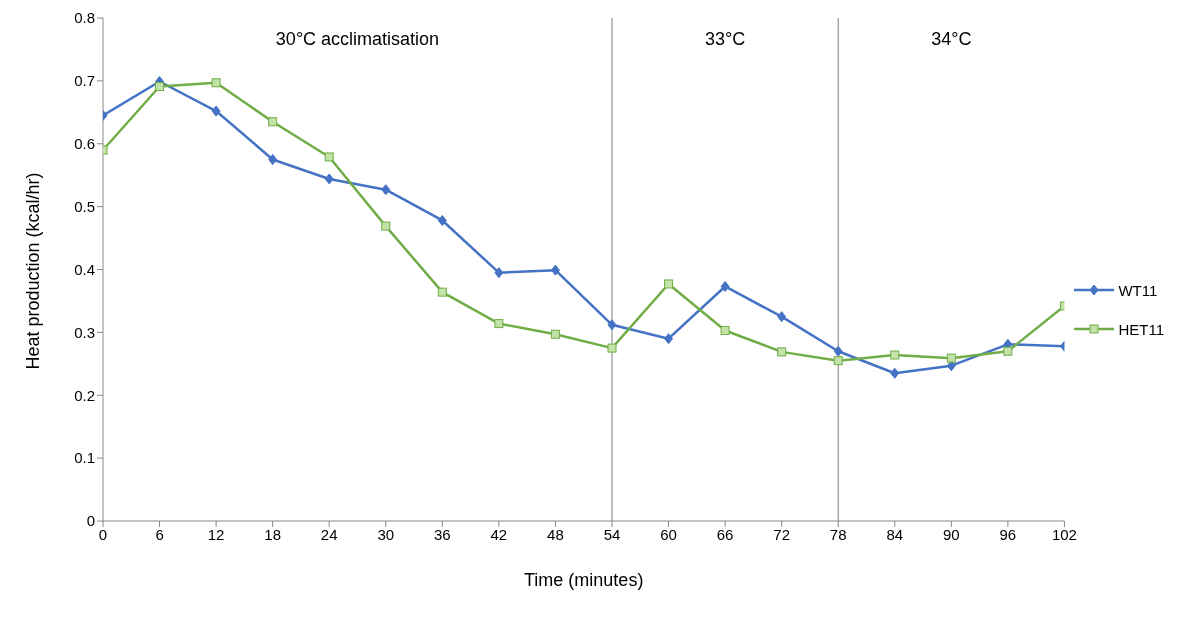  Describe the element at coordinates (84, 332) in the screenshot. I see `y-tick-label: 0.3` at that location.